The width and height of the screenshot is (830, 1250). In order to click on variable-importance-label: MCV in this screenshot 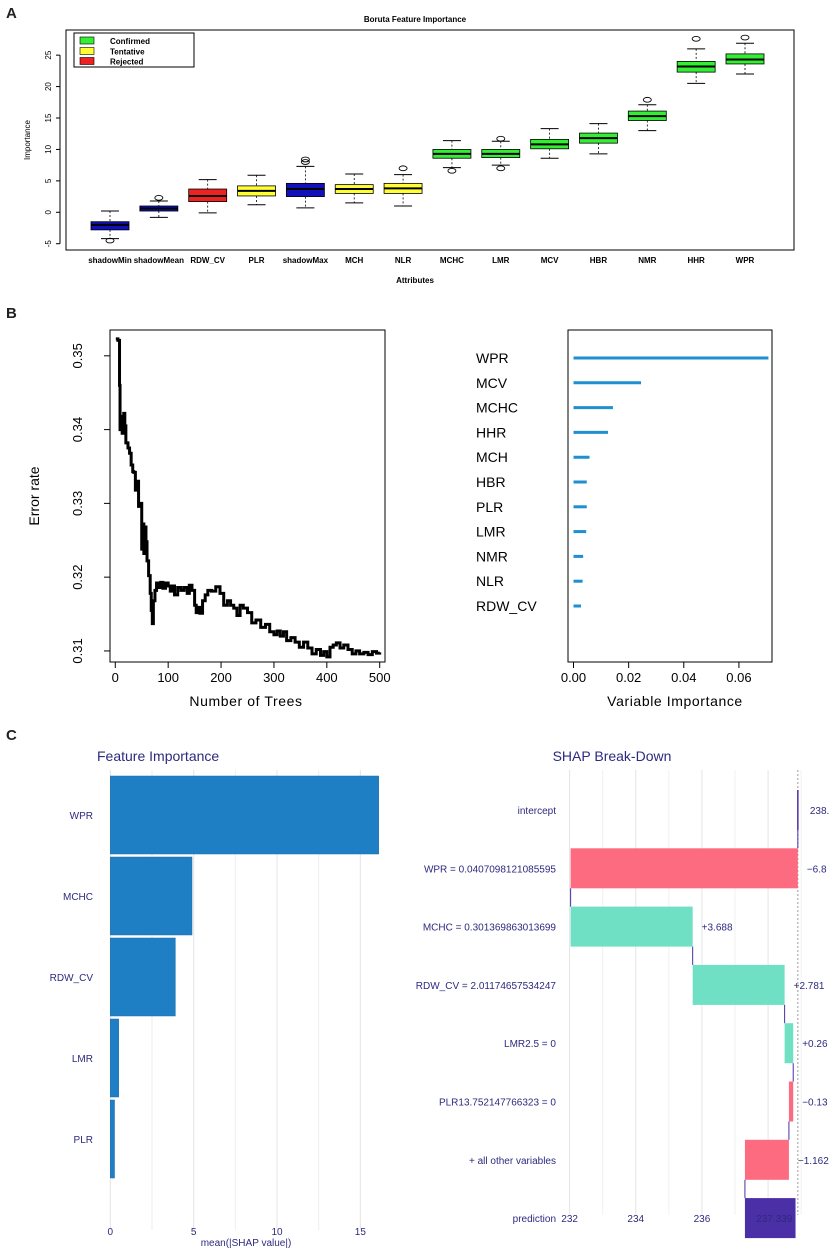, I will do `click(492, 383)`.